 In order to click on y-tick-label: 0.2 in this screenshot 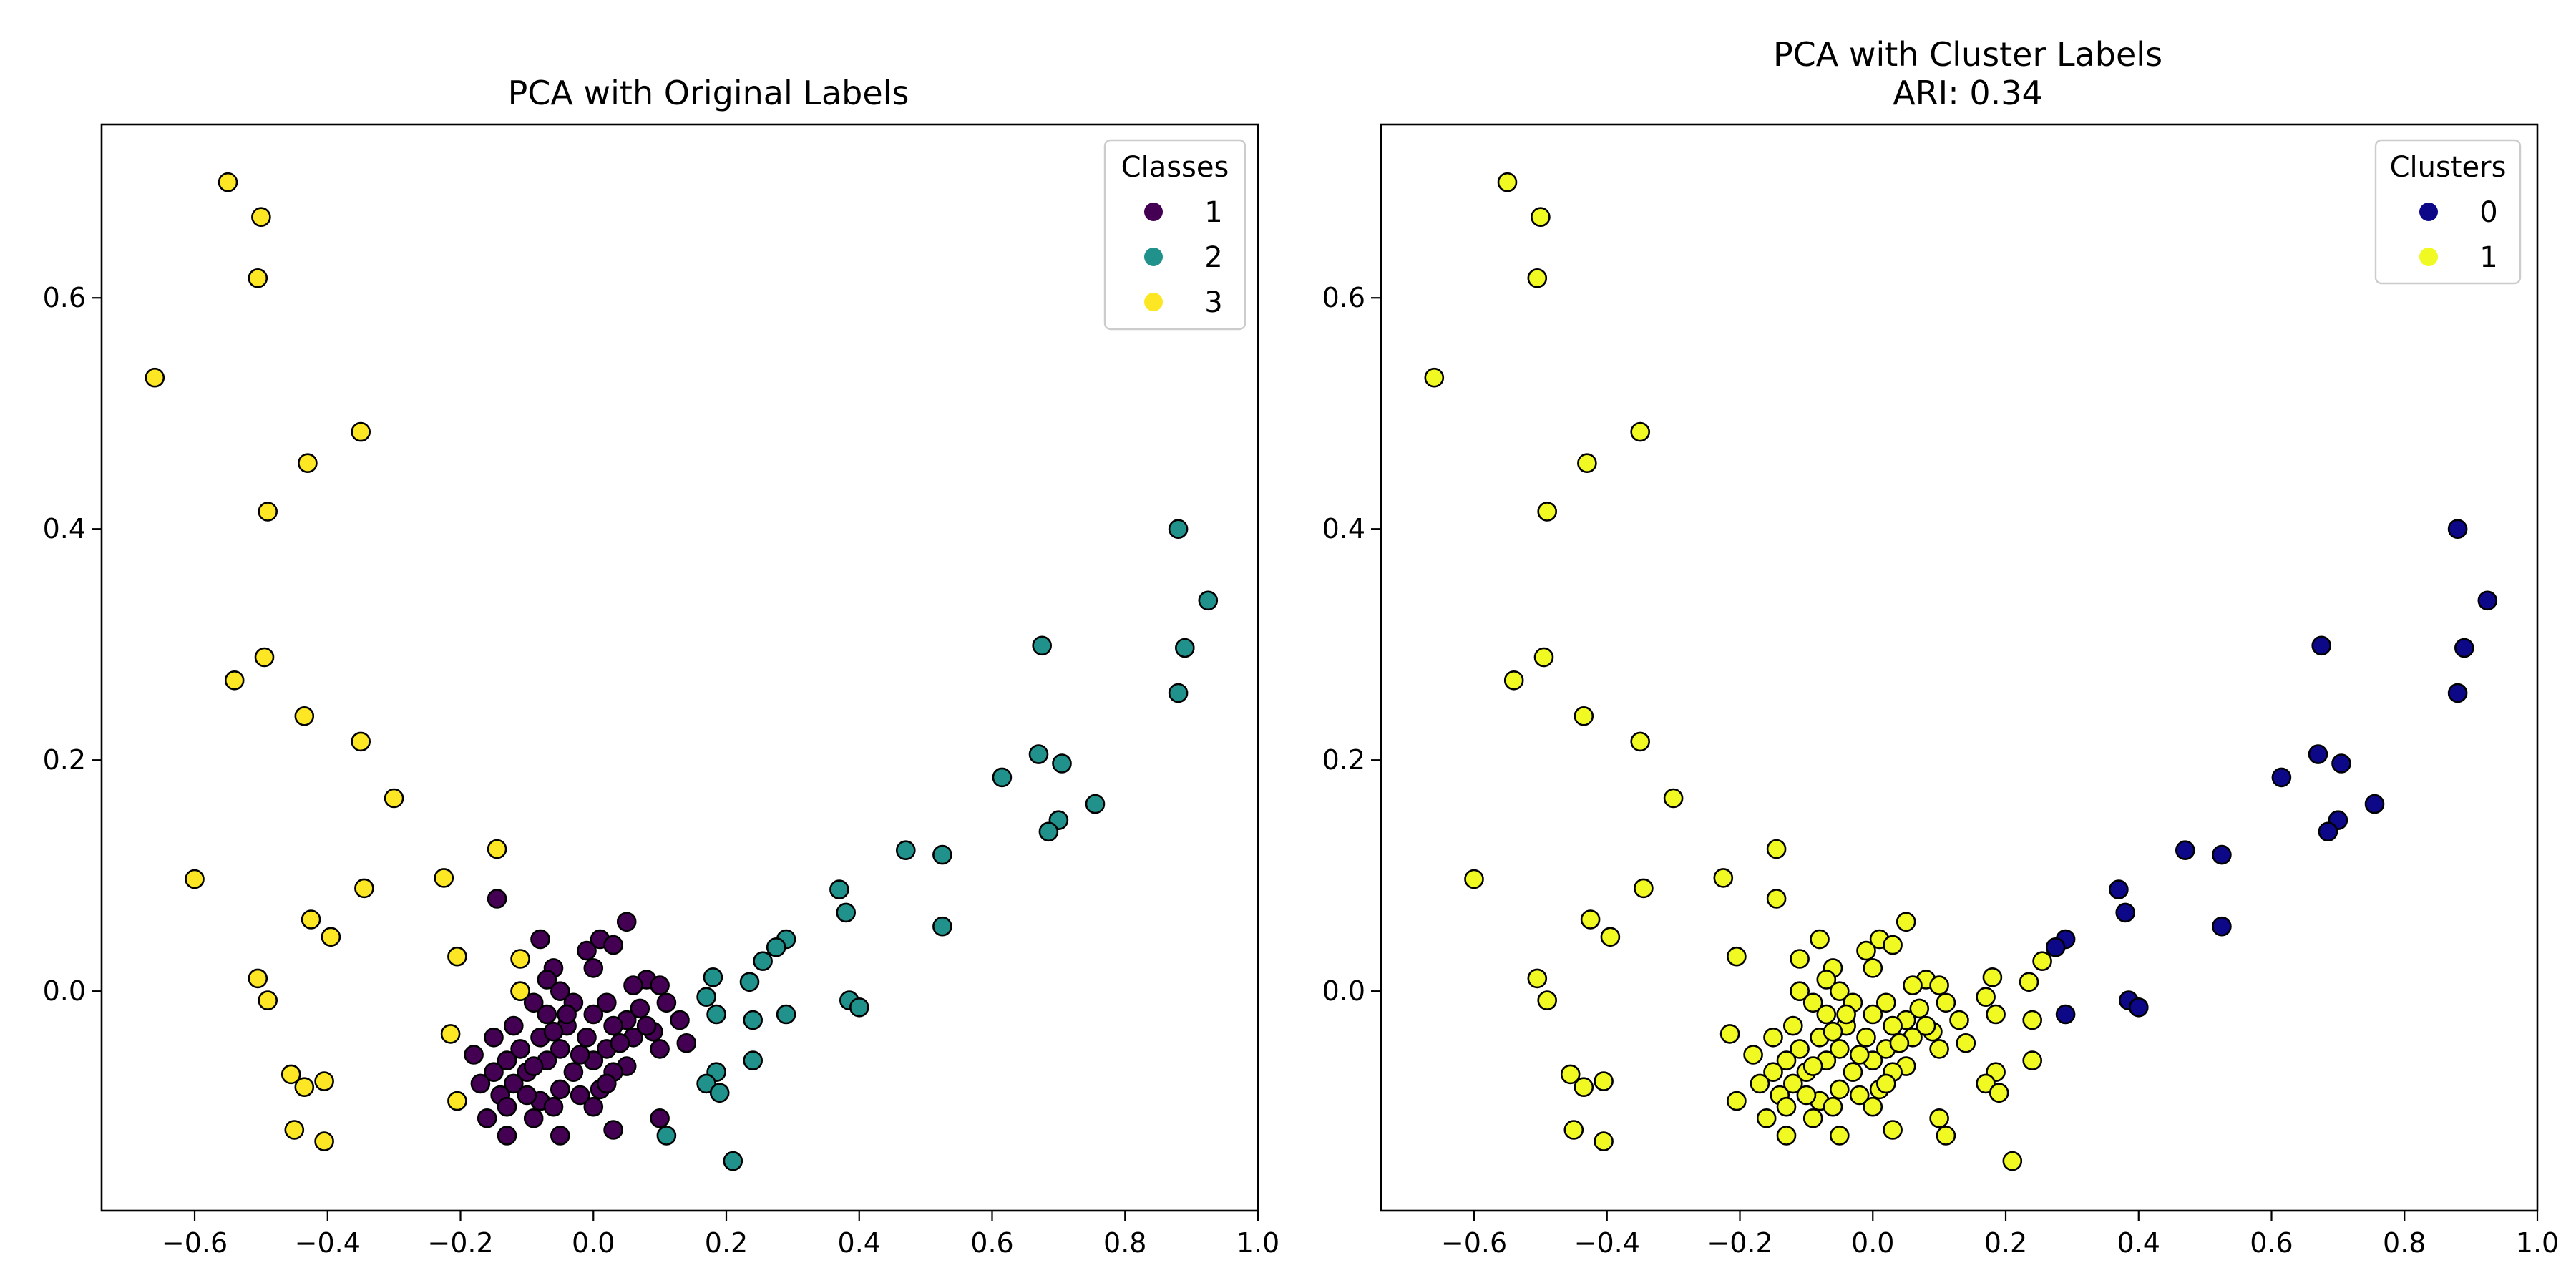, I will do `click(64, 760)`.